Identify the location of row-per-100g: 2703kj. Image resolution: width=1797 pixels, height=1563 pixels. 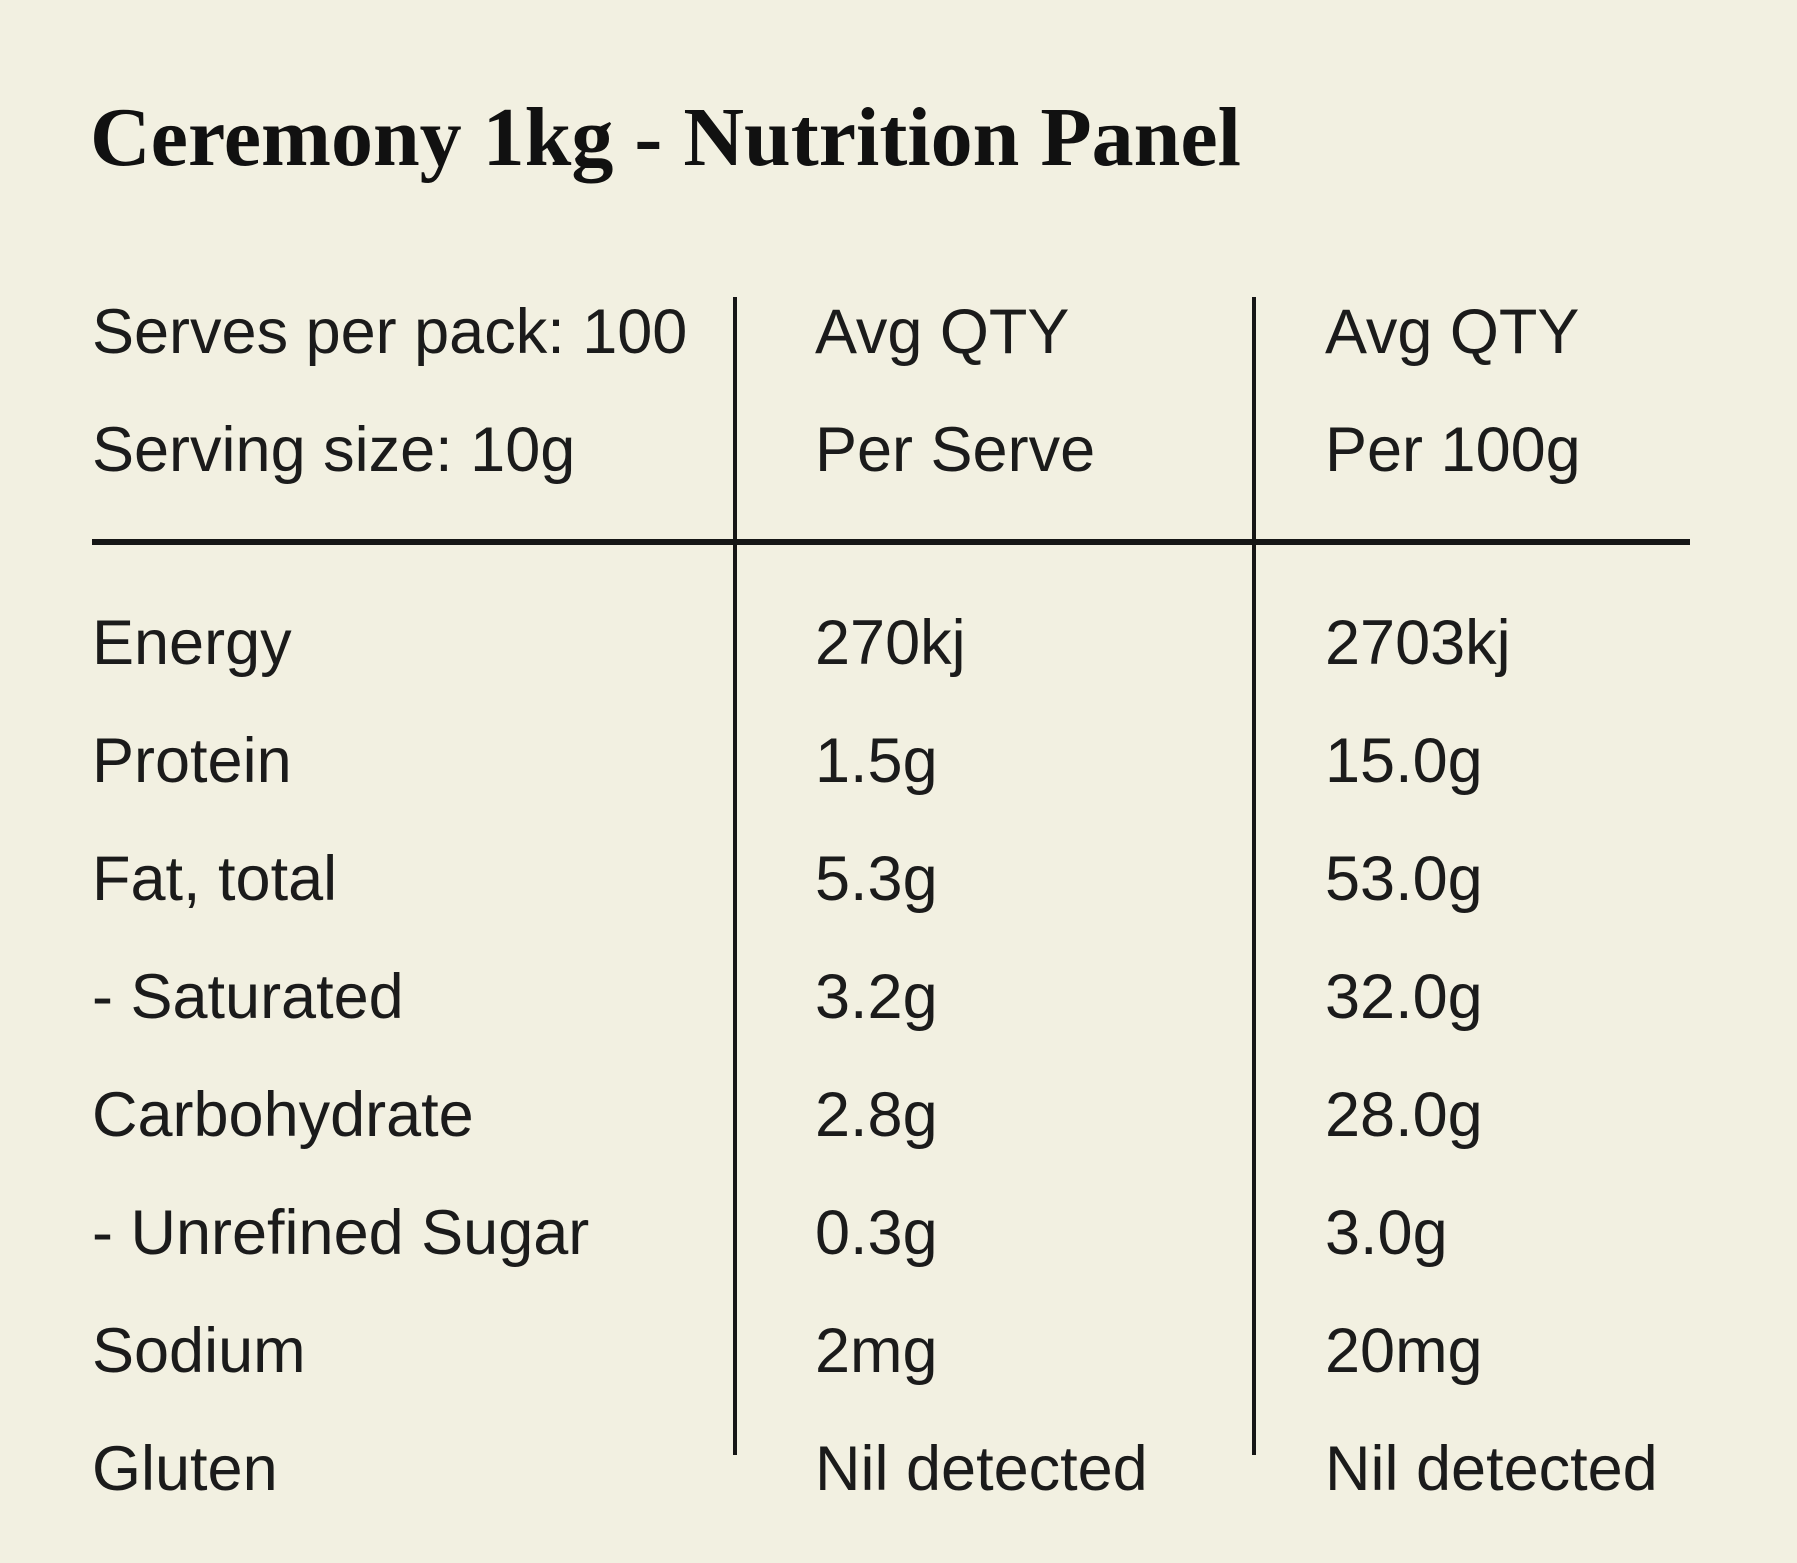
(1418, 643).